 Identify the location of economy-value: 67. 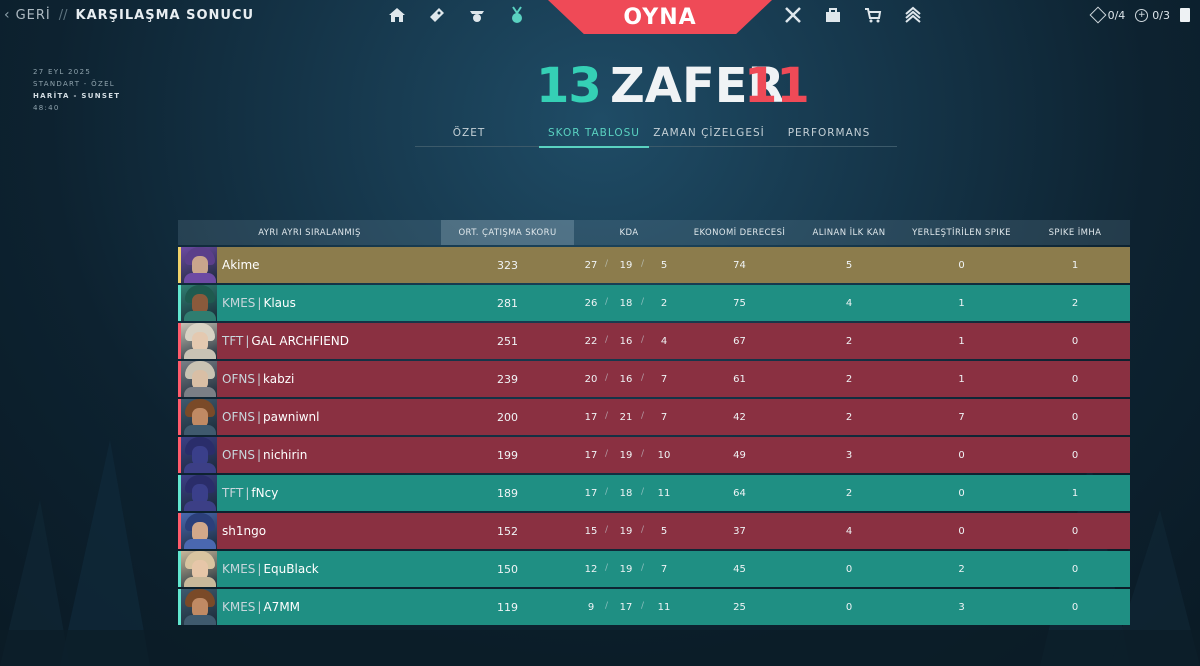
(739, 341).